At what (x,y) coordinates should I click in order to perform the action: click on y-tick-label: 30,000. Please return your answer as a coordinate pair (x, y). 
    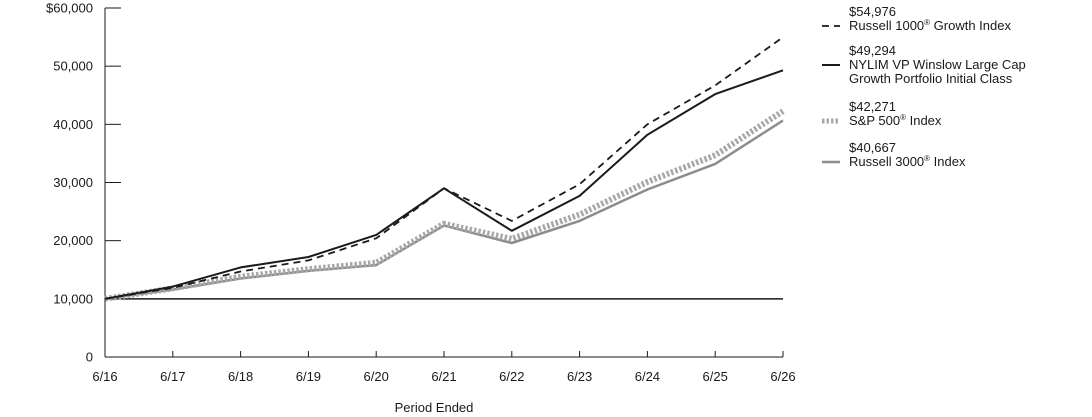
    Looking at the image, I should click on (73, 182).